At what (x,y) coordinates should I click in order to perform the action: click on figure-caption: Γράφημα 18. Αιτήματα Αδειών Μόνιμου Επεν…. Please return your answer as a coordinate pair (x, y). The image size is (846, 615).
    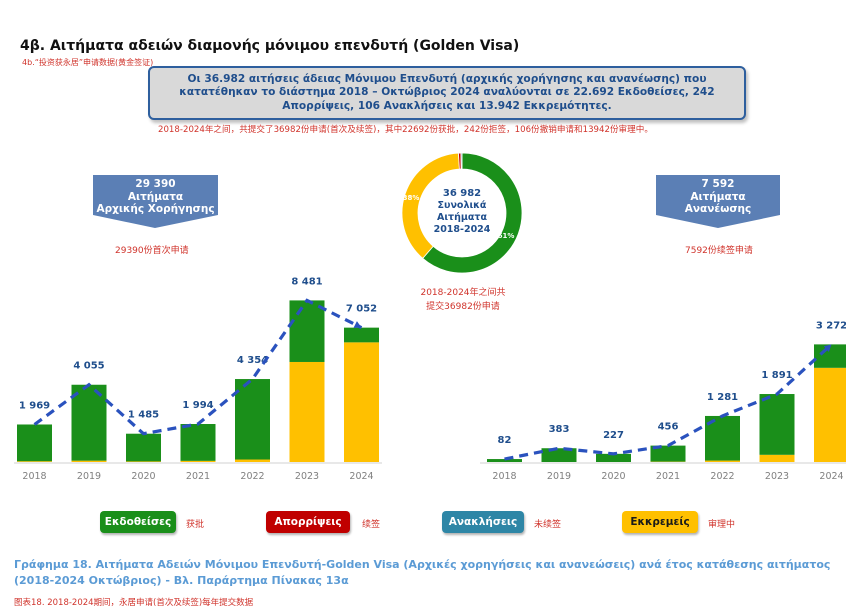
    Looking at the image, I should click on (422, 572).